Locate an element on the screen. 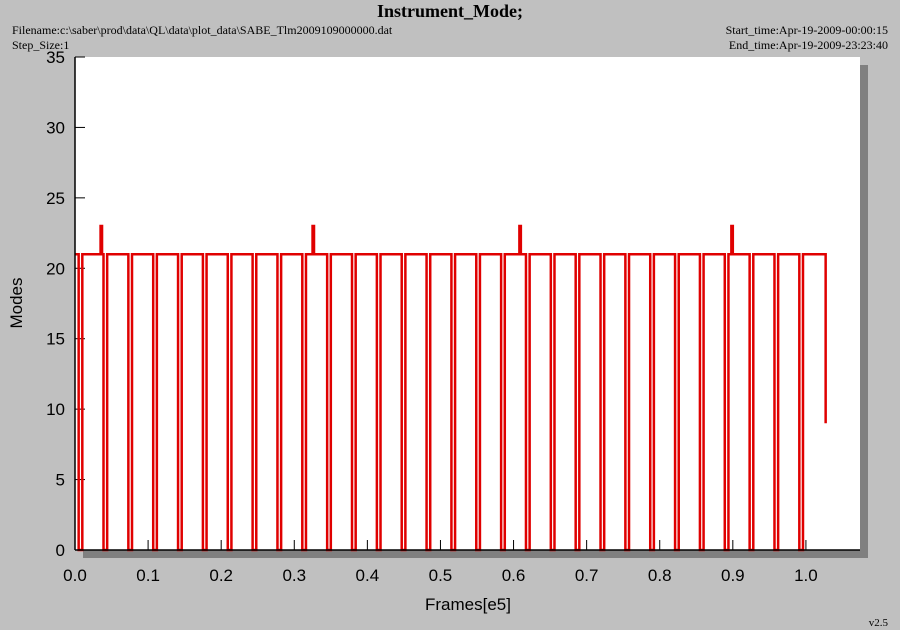 This screenshot has width=900, height=630. version: v2.5 is located at coordinates (879, 623).